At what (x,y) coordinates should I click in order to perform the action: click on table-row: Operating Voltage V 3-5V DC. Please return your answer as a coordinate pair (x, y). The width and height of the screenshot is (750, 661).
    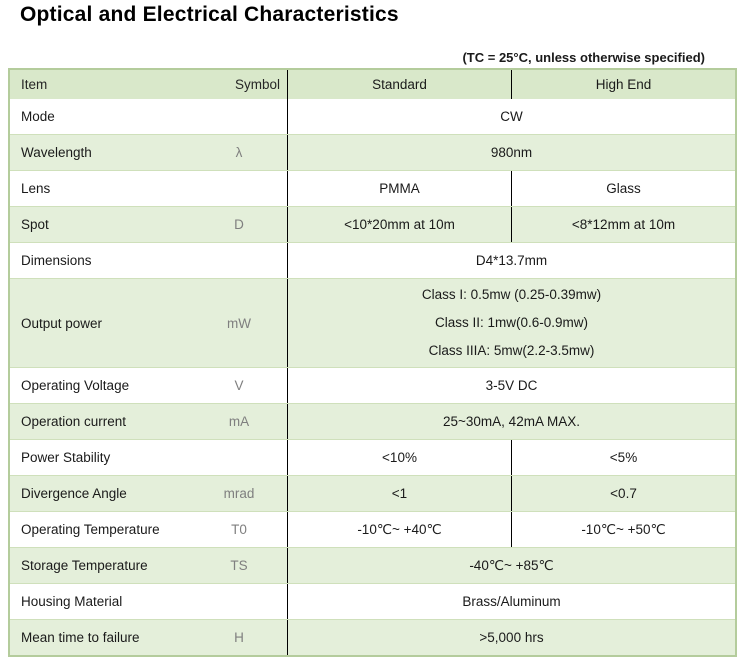
    Looking at the image, I should click on (372, 385).